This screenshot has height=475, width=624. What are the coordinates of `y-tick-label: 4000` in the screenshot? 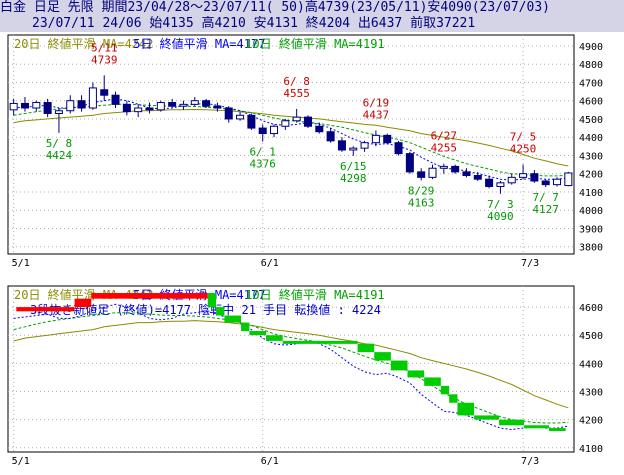 It's located at (591, 211).